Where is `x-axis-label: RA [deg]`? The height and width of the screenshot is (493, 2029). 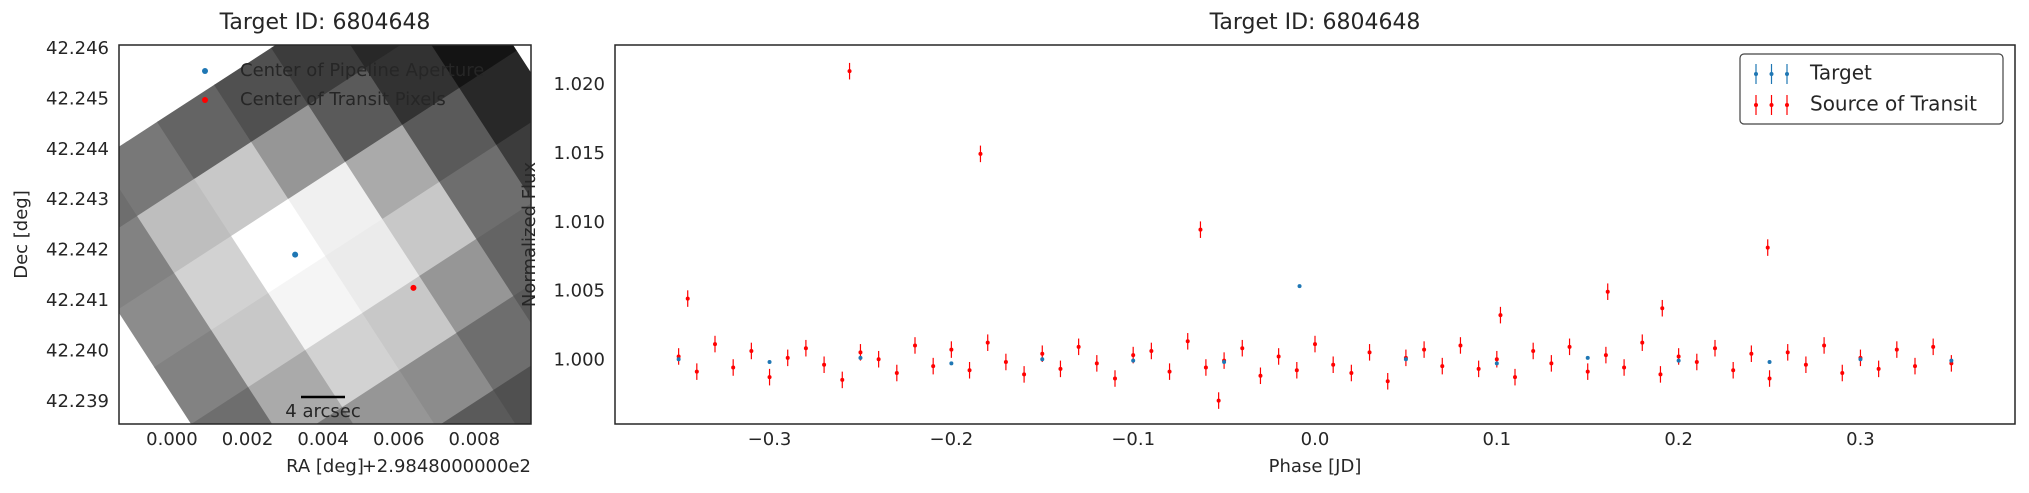 x-axis-label: RA [deg] is located at coordinates (325, 466).